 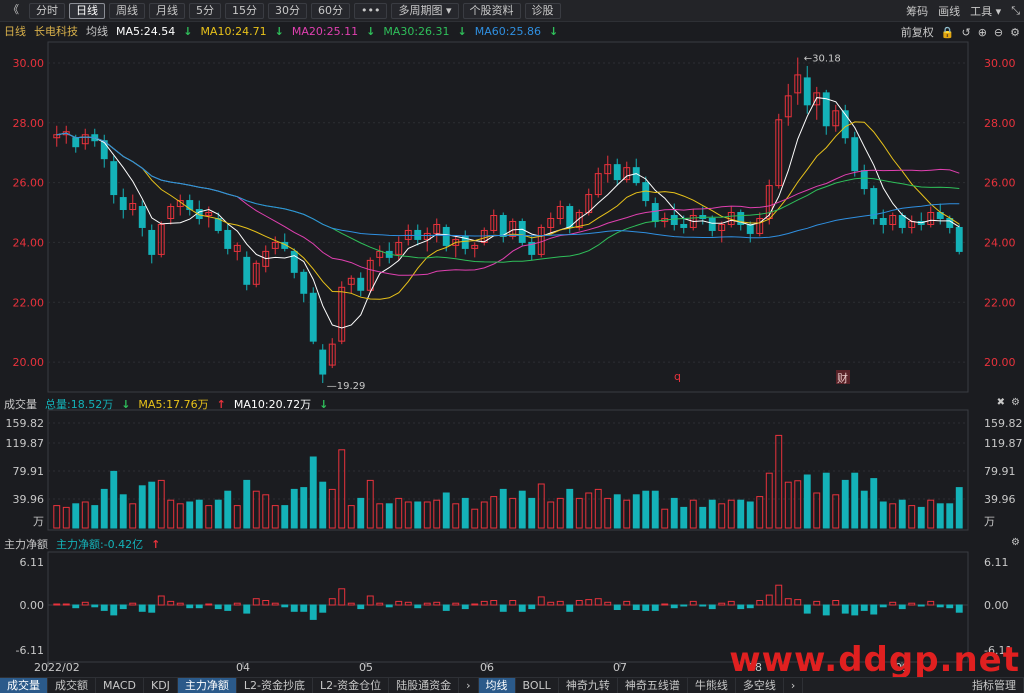 I want to click on ma-settings-label: 均线, so click(x=97, y=31).